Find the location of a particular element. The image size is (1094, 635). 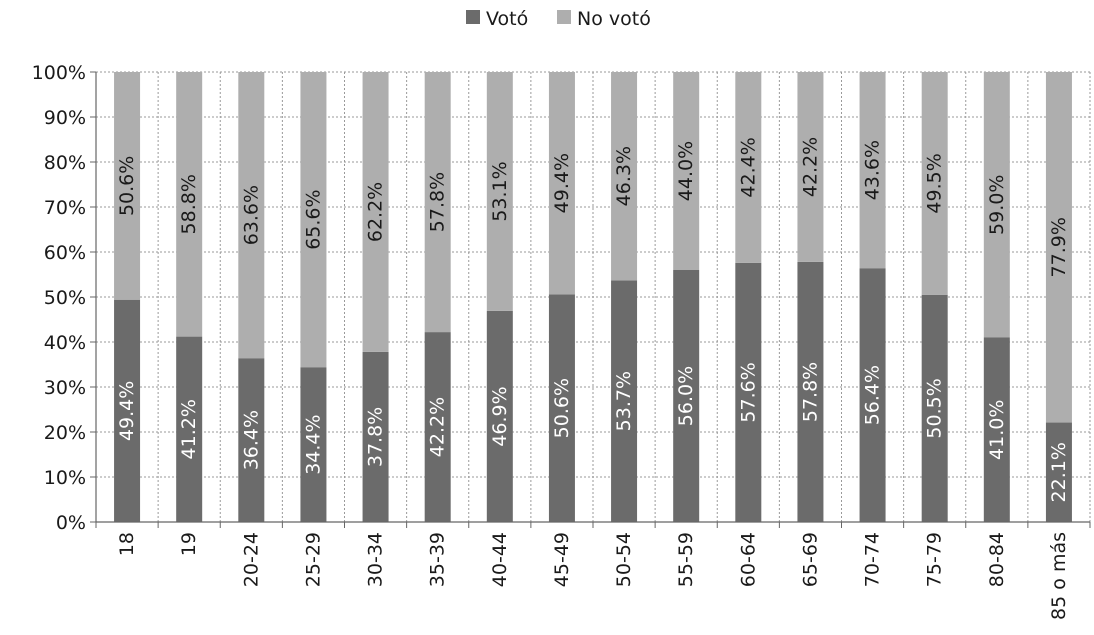

data-label-voto: 56.4% is located at coordinates (873, 395).